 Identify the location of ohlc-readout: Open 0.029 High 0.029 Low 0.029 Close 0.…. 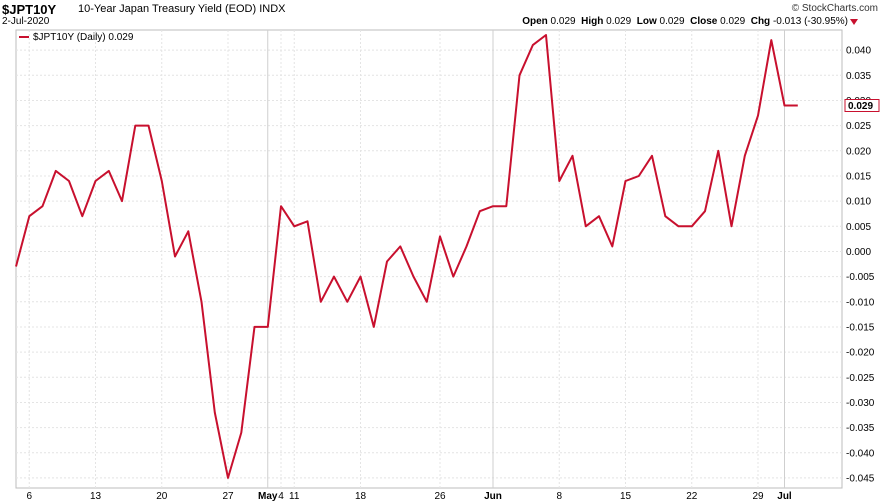
(685, 21).